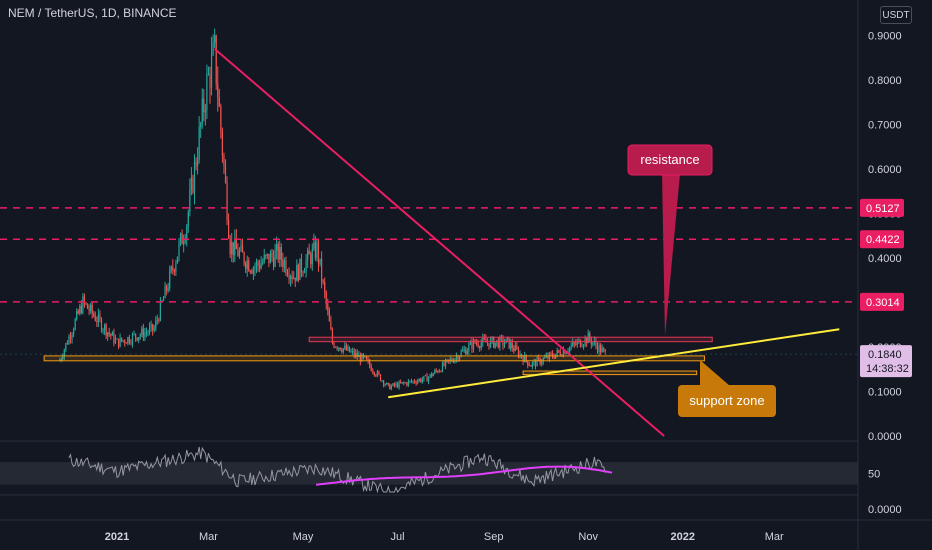 The width and height of the screenshot is (932, 550). Describe the element at coordinates (774, 537) in the screenshot. I see `x-tick-label: Mar` at that location.